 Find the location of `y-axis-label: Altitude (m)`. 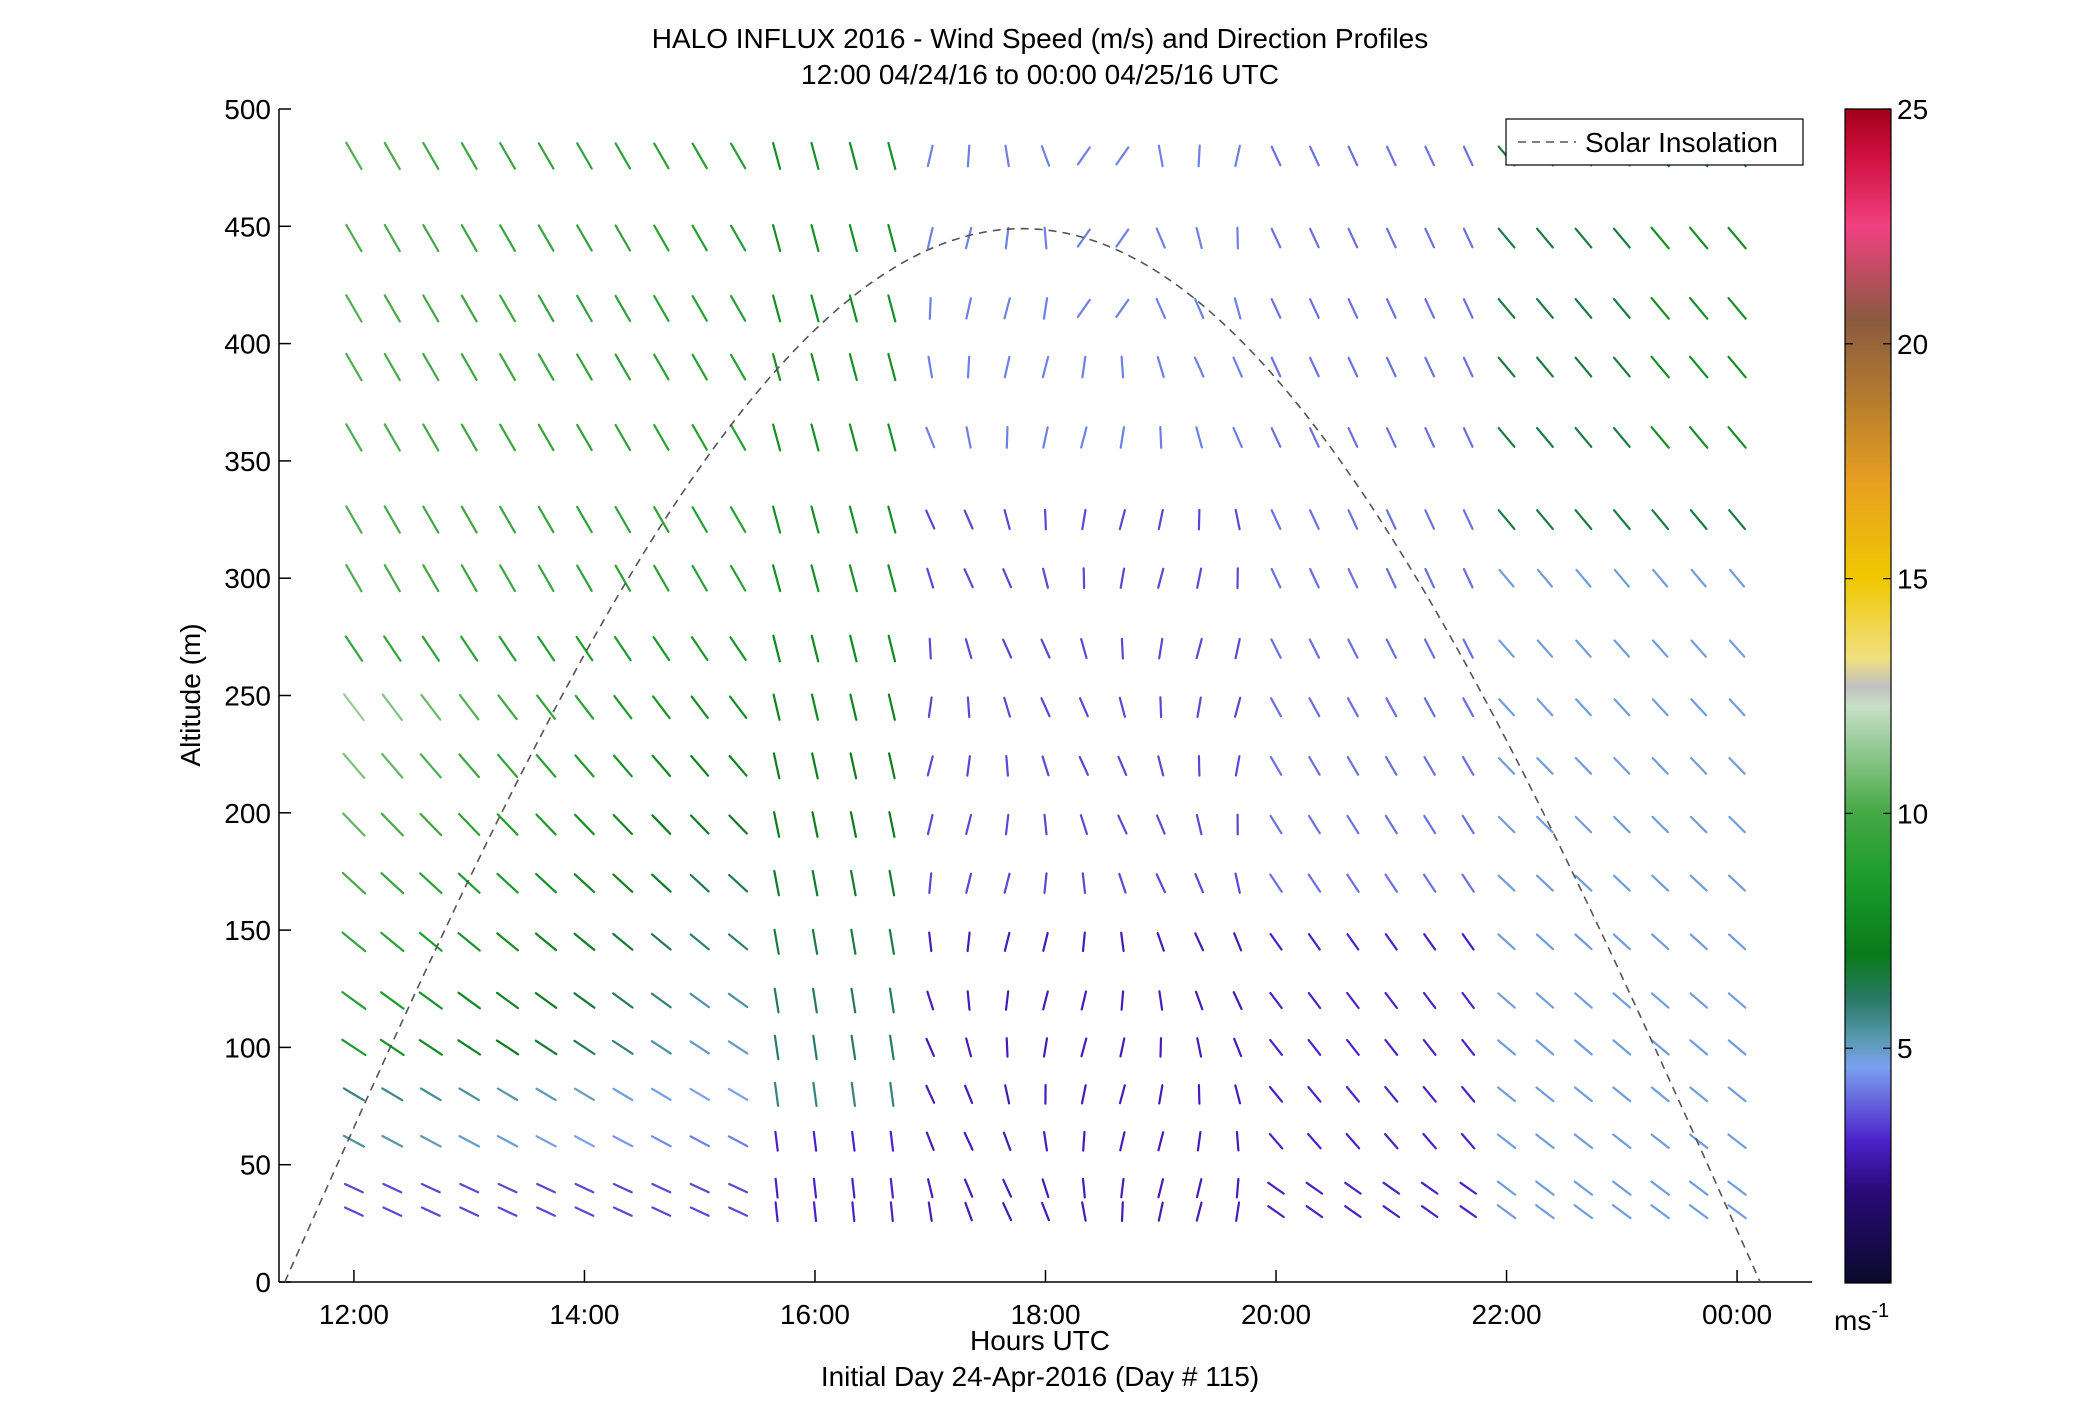

y-axis-label: Altitude (m) is located at coordinates (190, 694).